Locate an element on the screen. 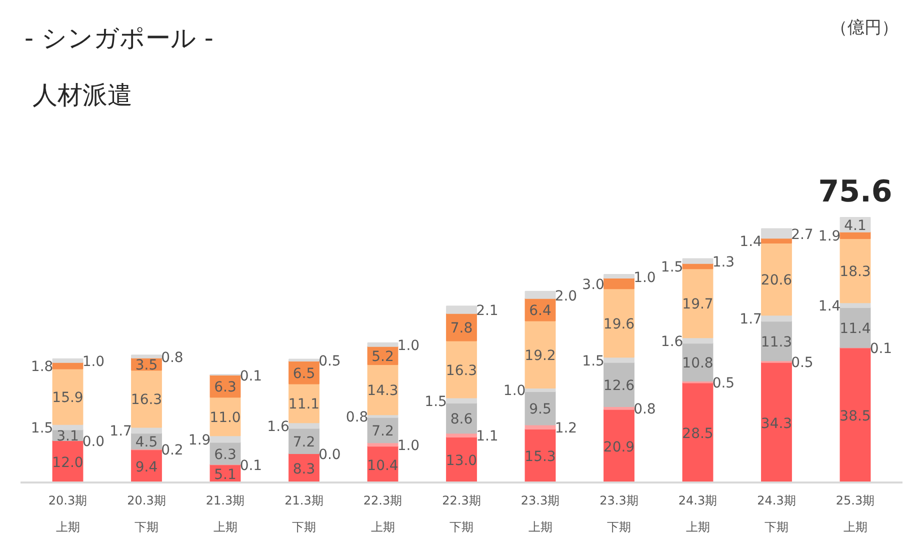 The height and width of the screenshot is (537, 912). data-label: 5.1 is located at coordinates (225, 475).